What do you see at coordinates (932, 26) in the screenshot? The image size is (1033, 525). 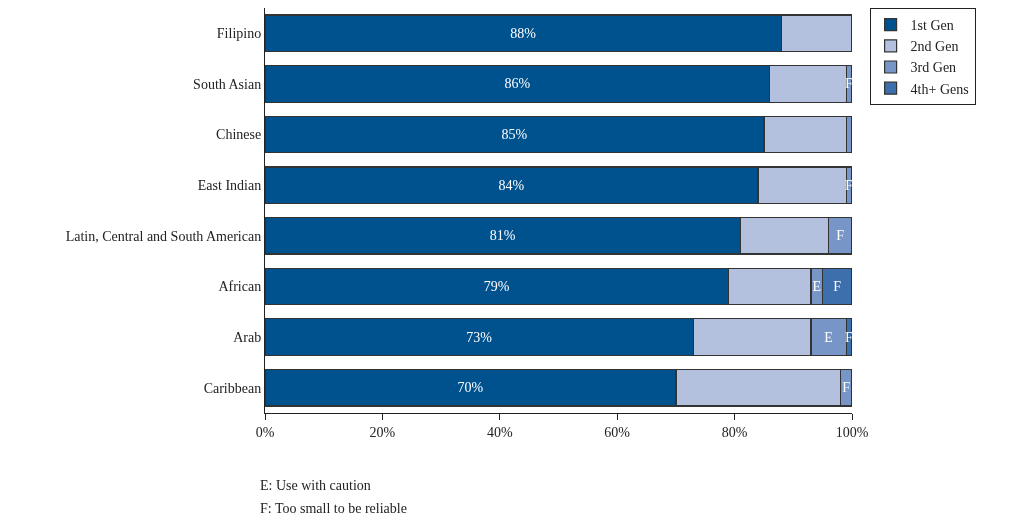 I see `legend-label: 1st Gen` at bounding box center [932, 26].